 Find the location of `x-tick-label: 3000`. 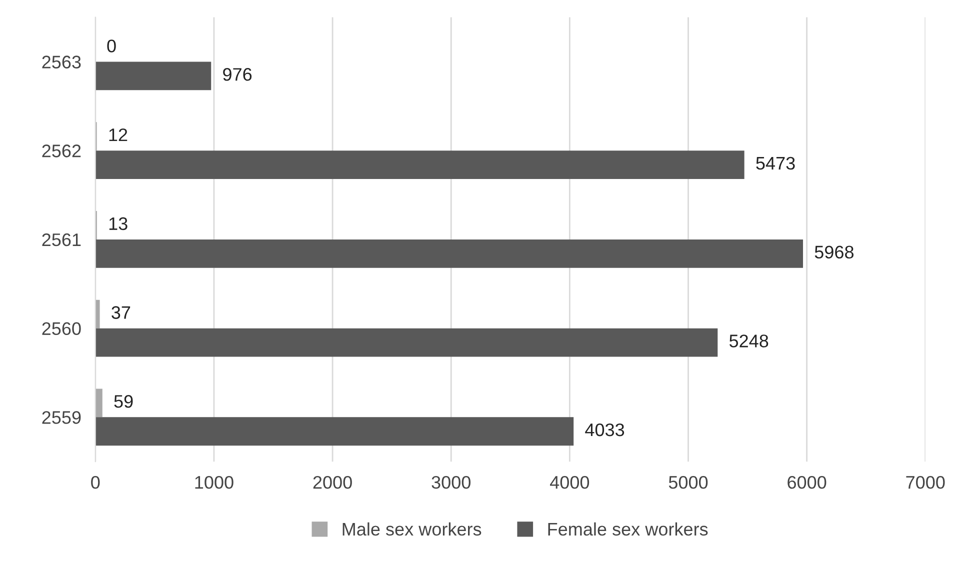

x-tick-label: 3000 is located at coordinates (451, 482).